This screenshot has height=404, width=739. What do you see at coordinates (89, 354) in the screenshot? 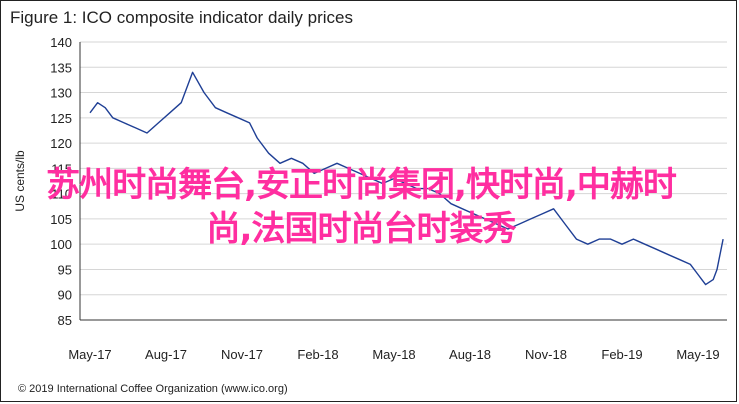
I see `x-tick-label: May-17` at bounding box center [89, 354].